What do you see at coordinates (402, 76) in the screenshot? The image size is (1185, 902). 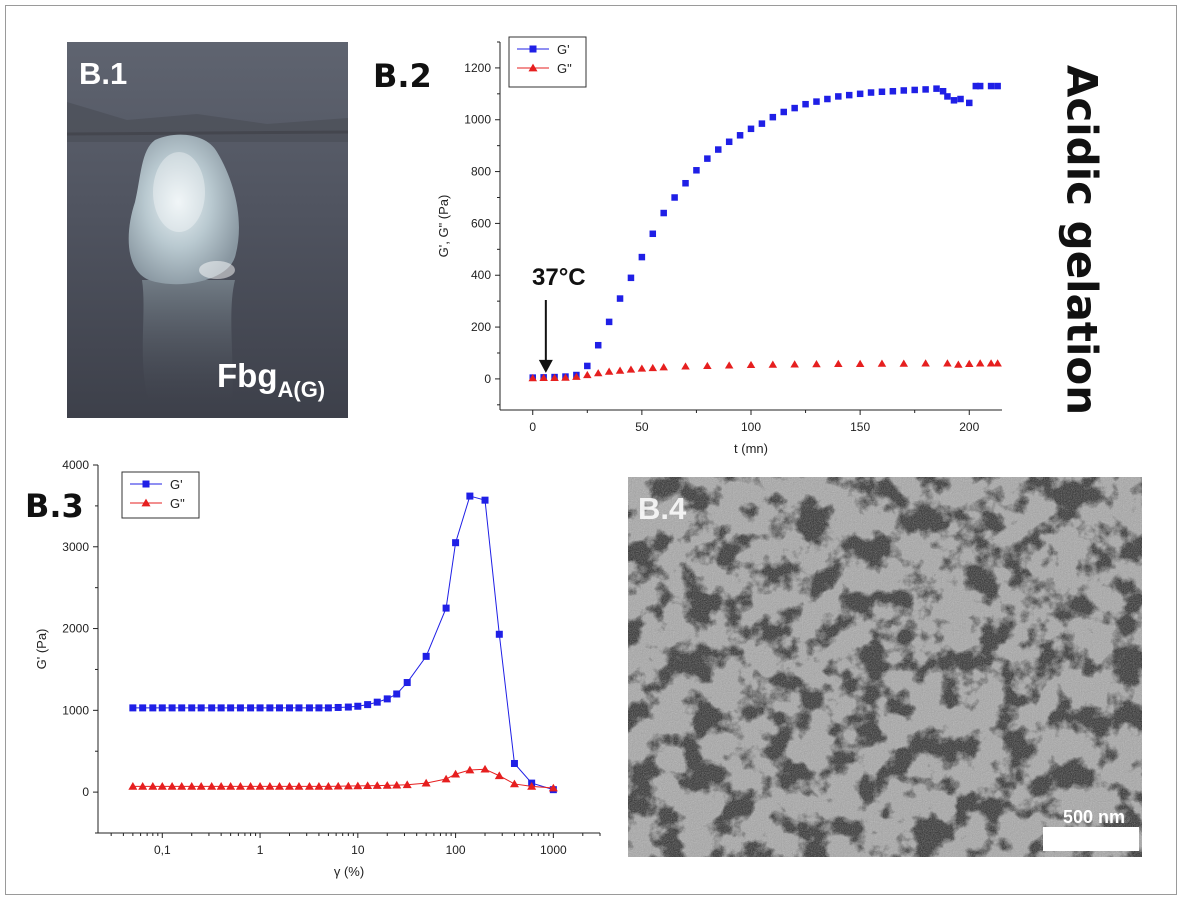 I see `panel-label-b2: B.2` at bounding box center [402, 76].